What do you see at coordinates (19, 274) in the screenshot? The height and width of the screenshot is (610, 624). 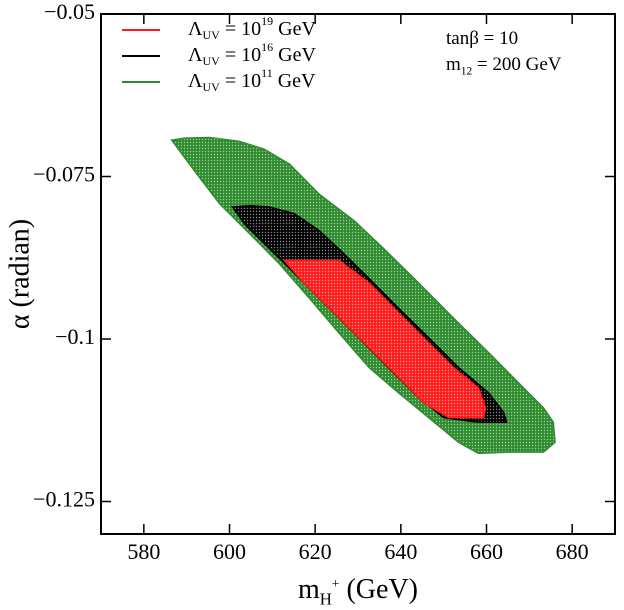 I see `y-axis-label: α (radian)` at bounding box center [19, 274].